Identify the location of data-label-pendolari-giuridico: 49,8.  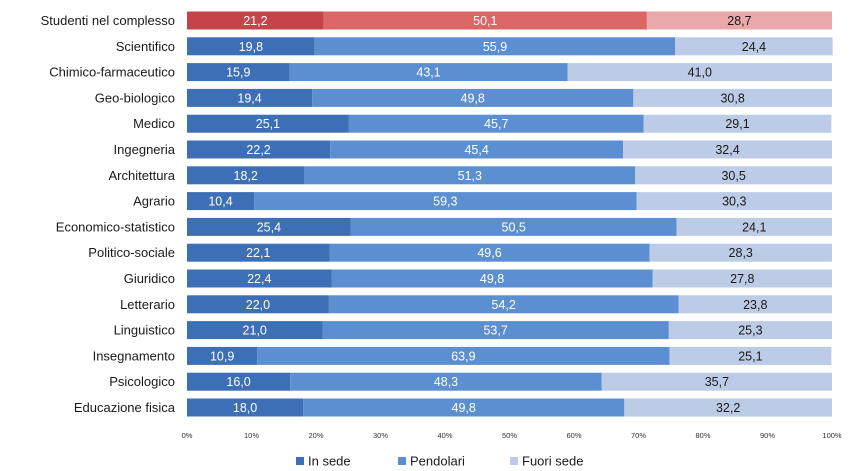
(492, 279).